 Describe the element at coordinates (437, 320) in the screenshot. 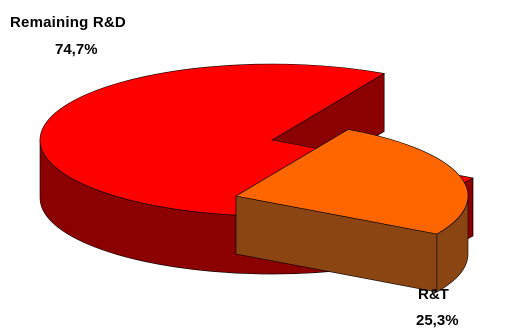

I see `rt-percent-label: 25,3%` at that location.